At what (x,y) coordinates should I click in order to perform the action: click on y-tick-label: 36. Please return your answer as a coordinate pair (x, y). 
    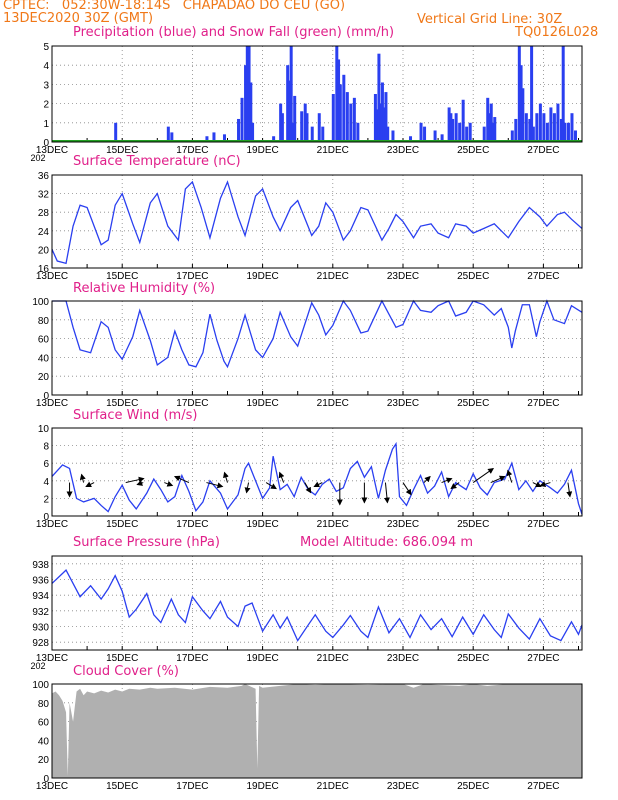
    Looking at the image, I should click on (44, 176).